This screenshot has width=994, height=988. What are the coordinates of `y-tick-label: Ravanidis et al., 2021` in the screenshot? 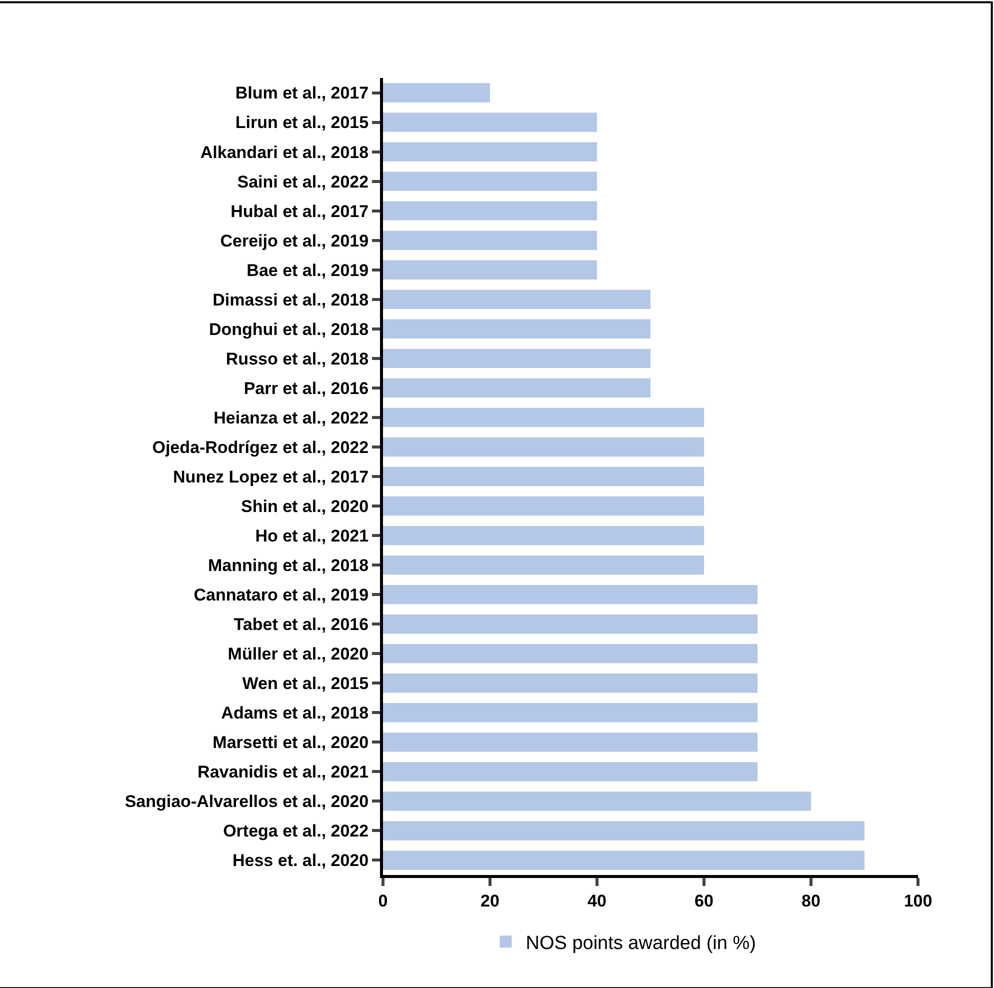 It's located at (283, 772).